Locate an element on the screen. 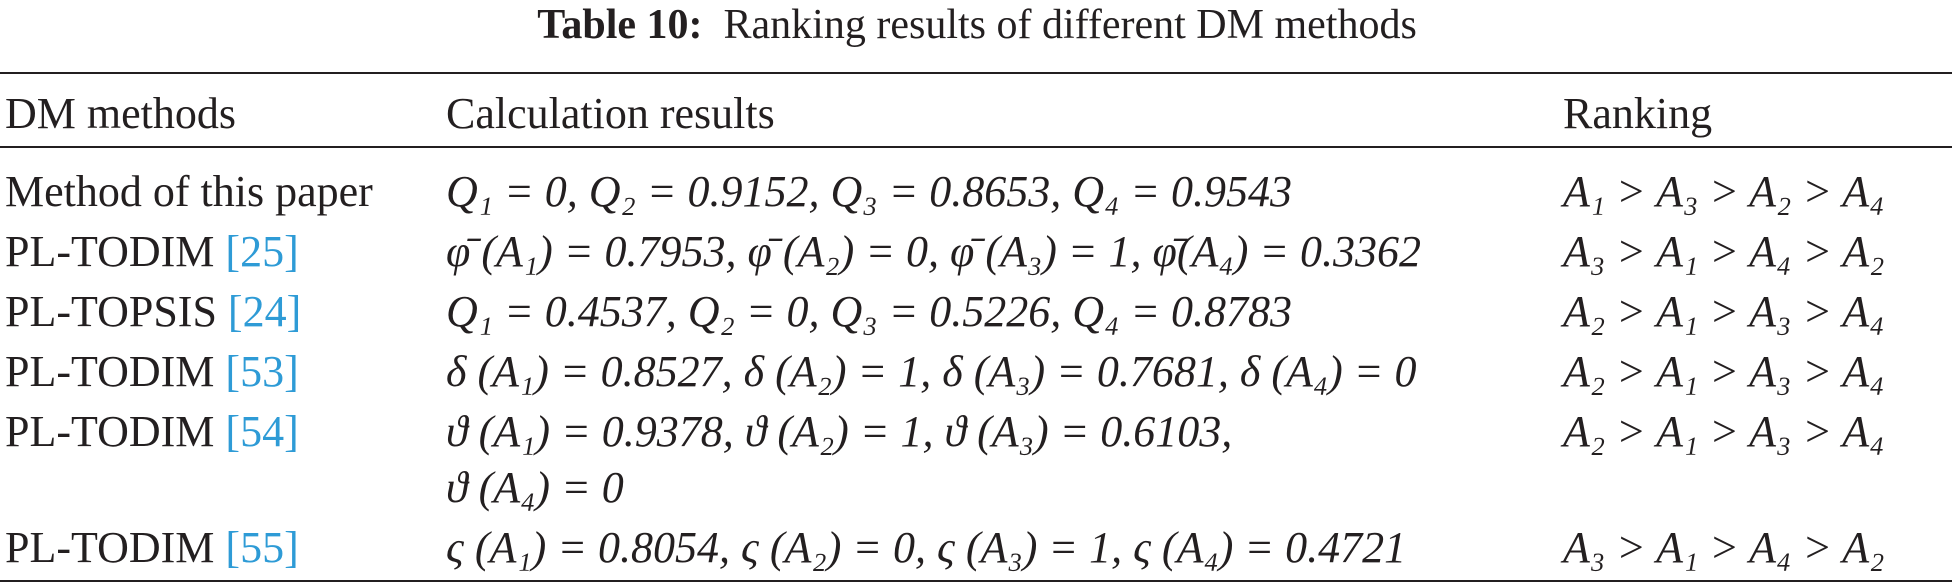  method-name: Method of this paper is located at coordinates (189, 191).